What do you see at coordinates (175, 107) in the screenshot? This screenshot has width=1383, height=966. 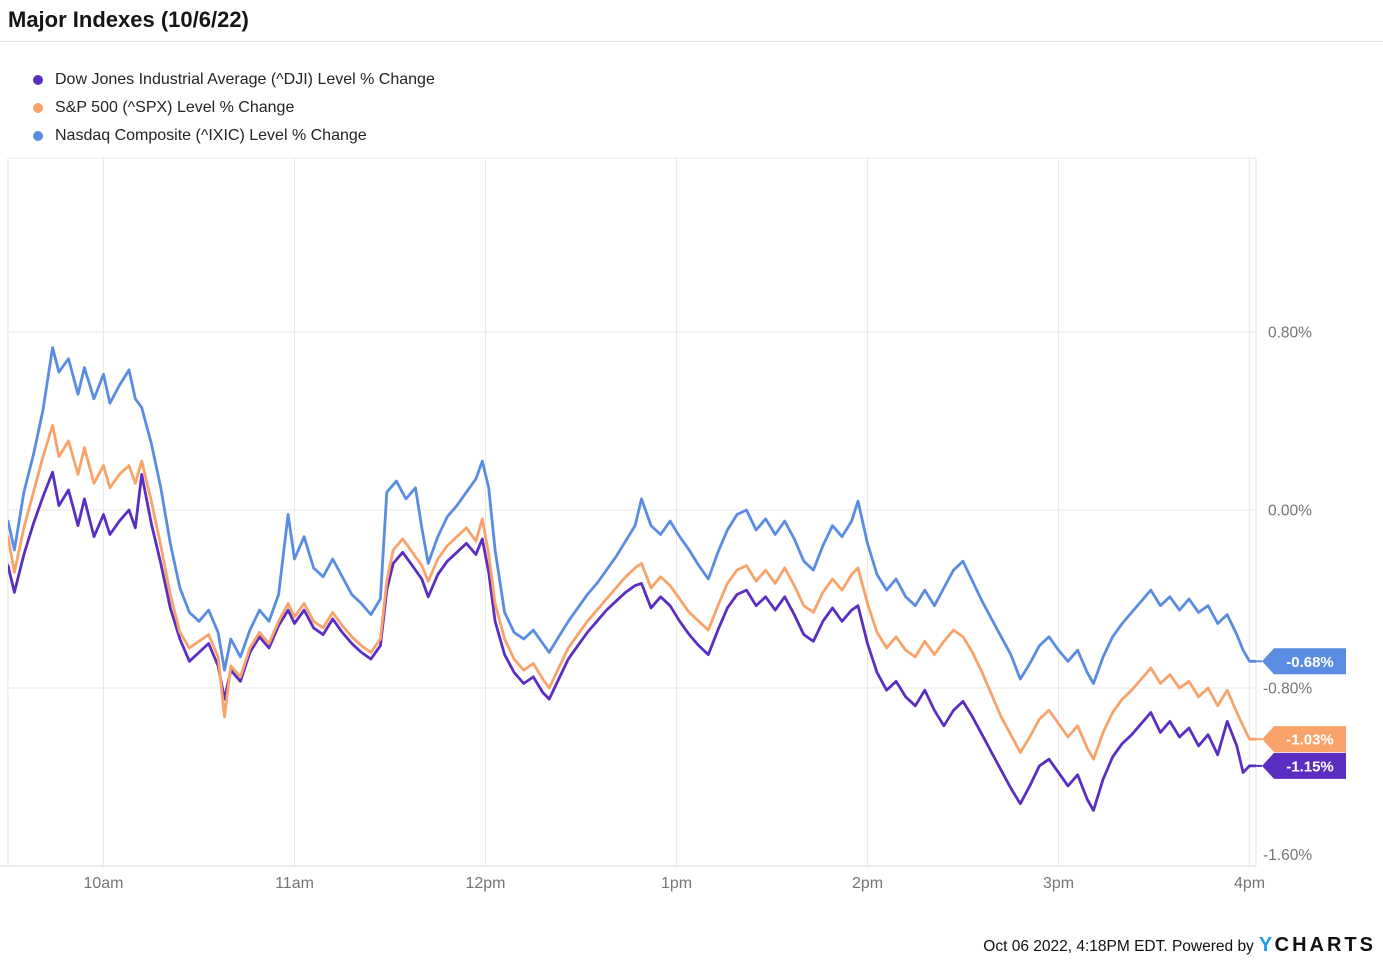 I see `legend-label-spx: S&P 500 (^SPX) Level % Change` at bounding box center [175, 107].